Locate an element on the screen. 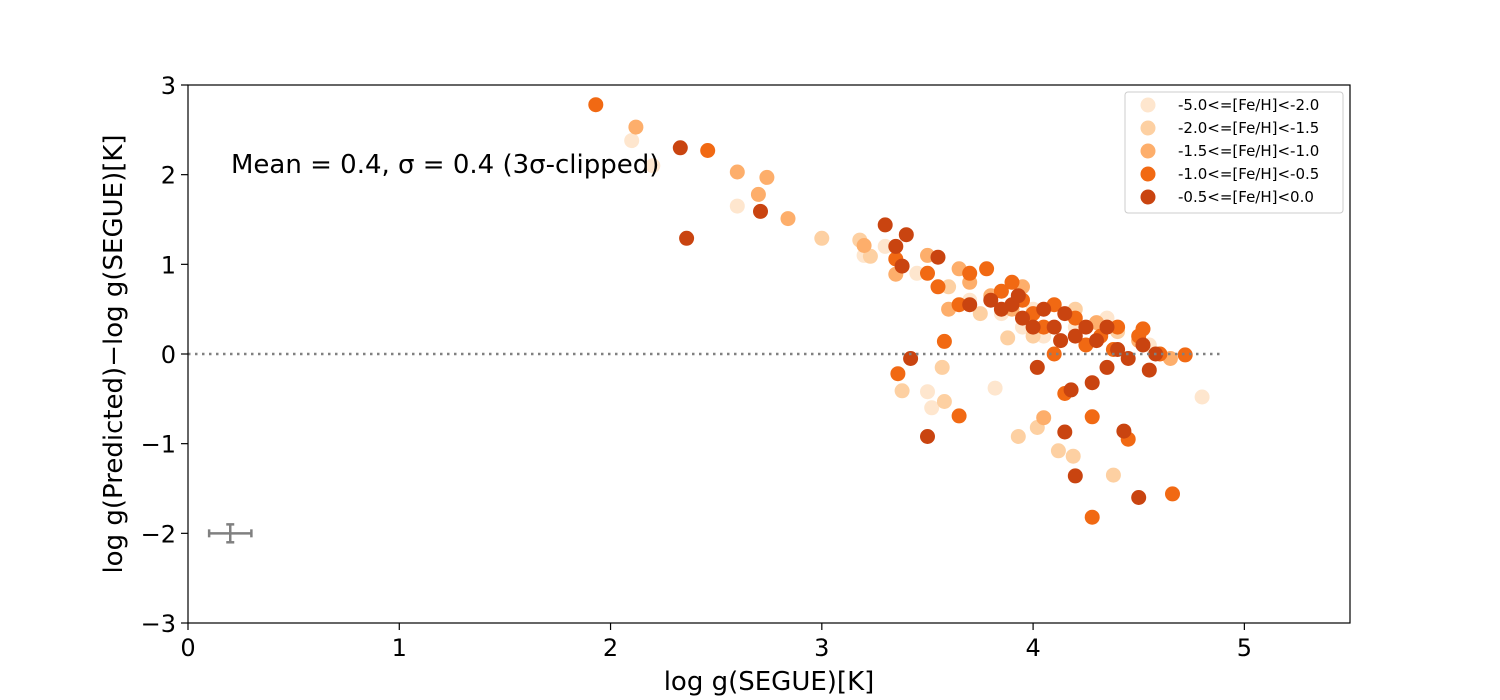 The height and width of the screenshot is (700, 1500). legend-label: -1.5<=[Fe/H]<-1.0 is located at coordinates (1248, 151).